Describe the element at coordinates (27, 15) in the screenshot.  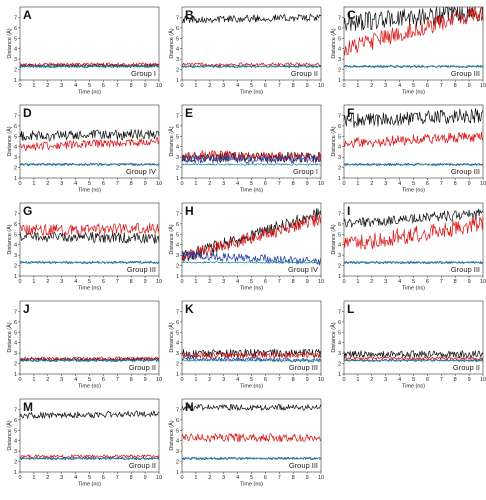
I see `panel-letter: A` at that location.